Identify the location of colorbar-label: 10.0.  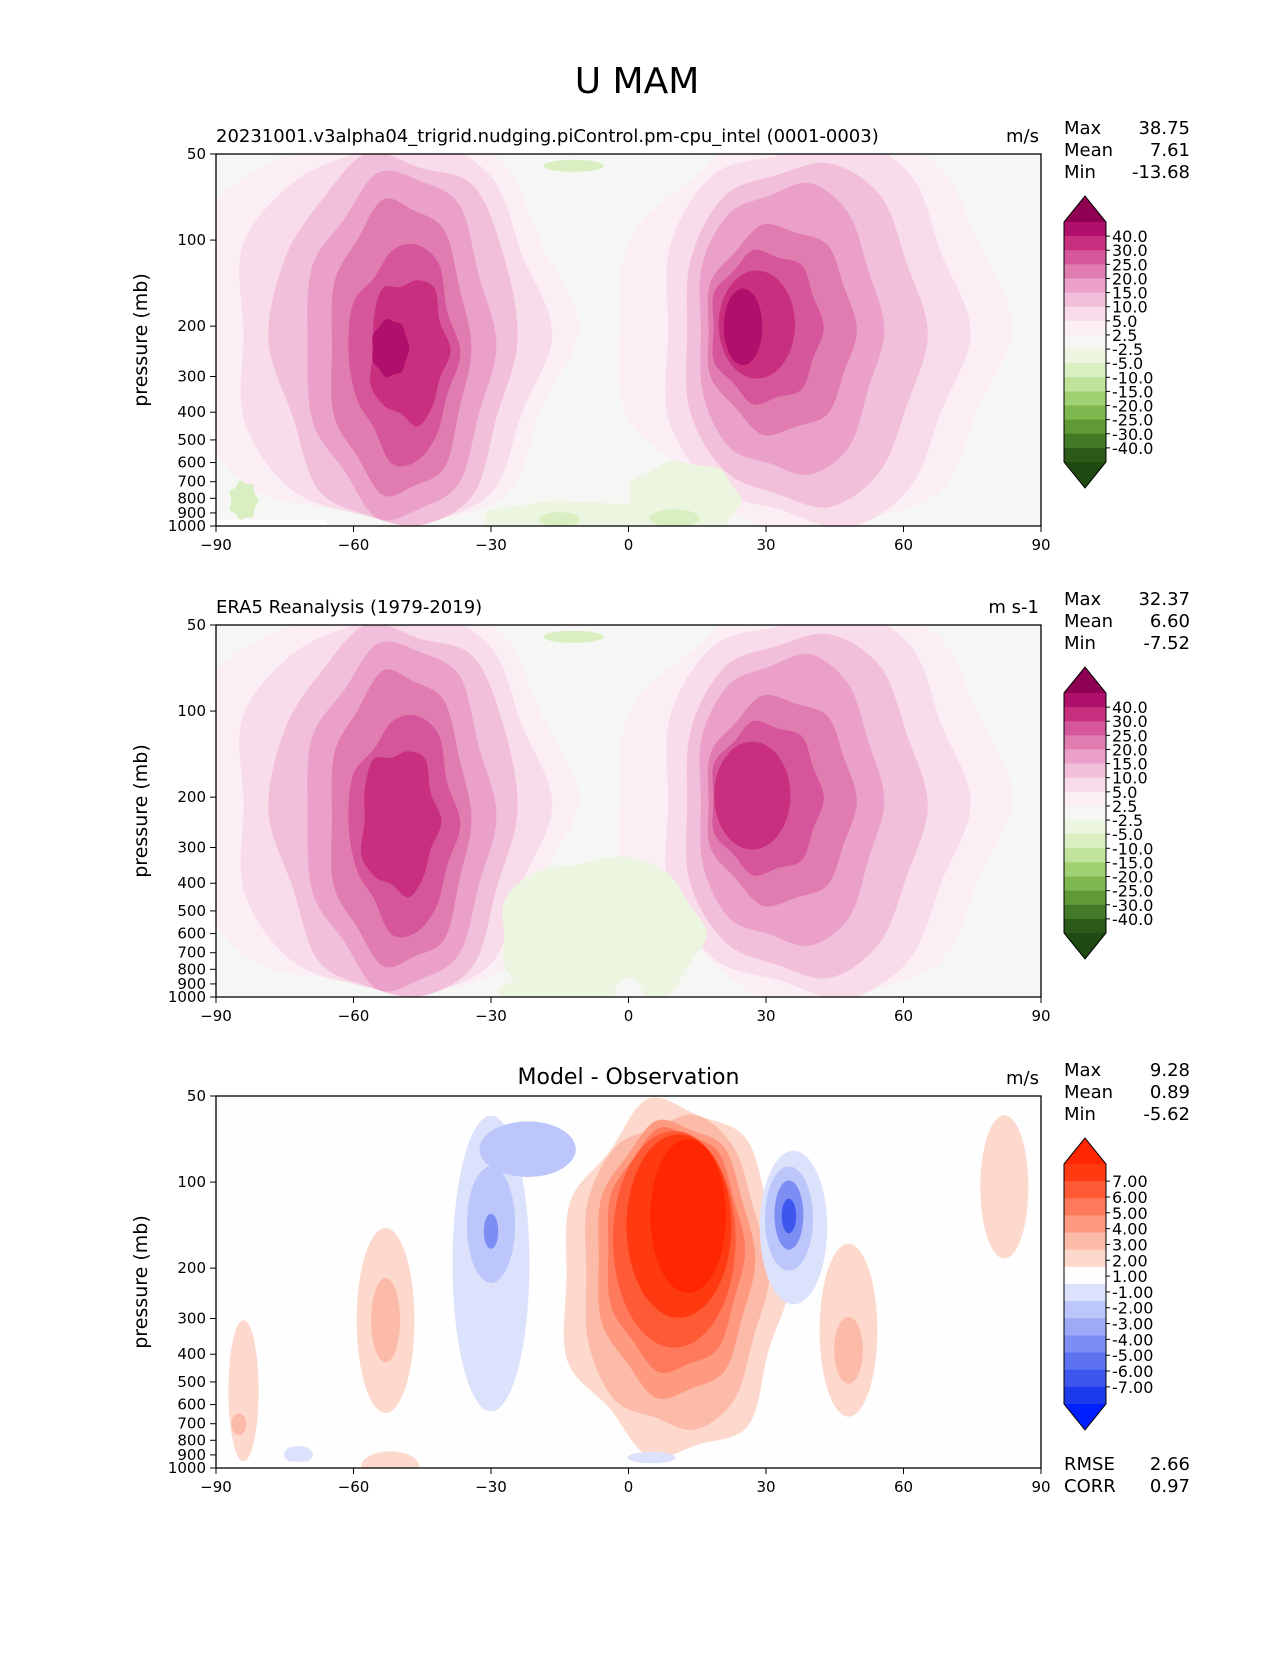
(1130, 307).